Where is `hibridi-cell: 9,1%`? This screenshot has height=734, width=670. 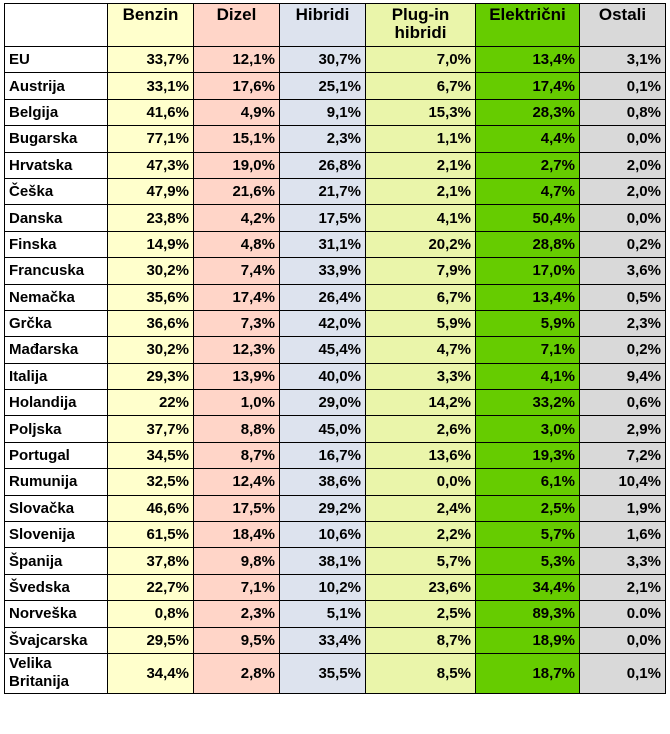 hibridi-cell: 9,1% is located at coordinates (322, 112).